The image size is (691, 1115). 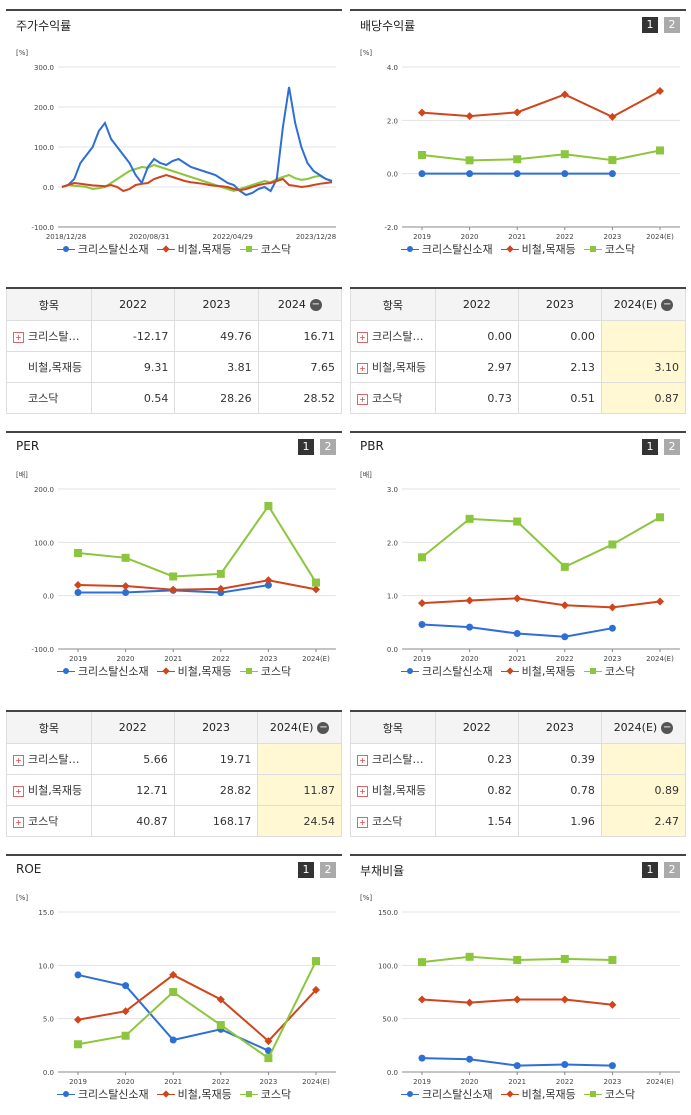 What do you see at coordinates (113, 249) in the screenshot?
I see `legend-label: 크리스탈신소재` at bounding box center [113, 249].